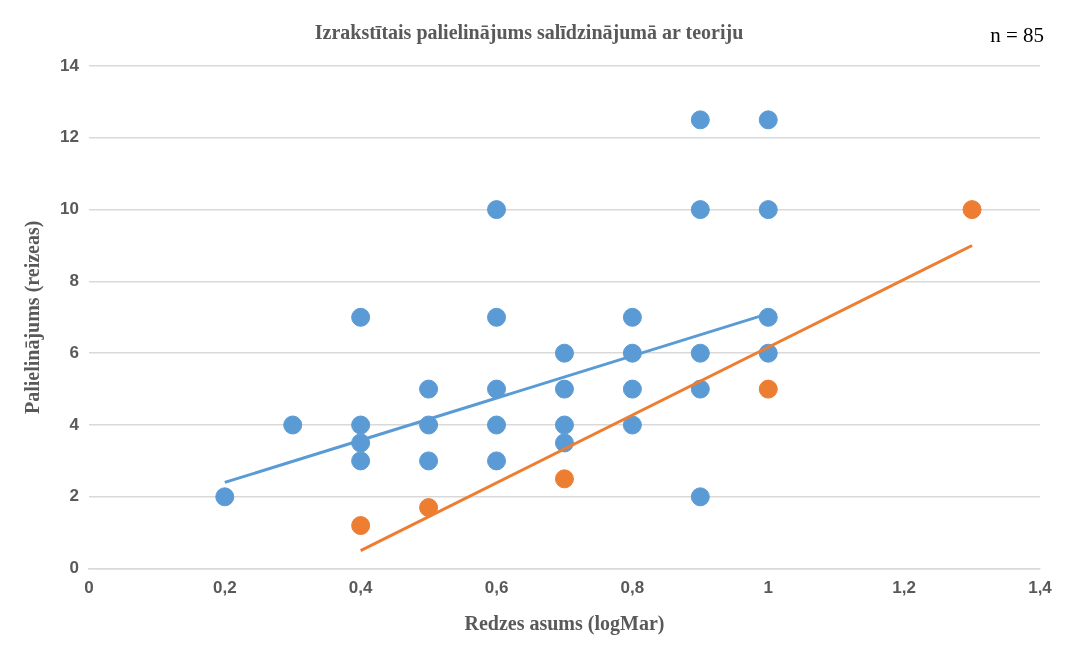 This screenshot has height=653, width=1092. Describe the element at coordinates (361, 588) in the screenshot. I see `x-tick-label: 0,4` at that location.